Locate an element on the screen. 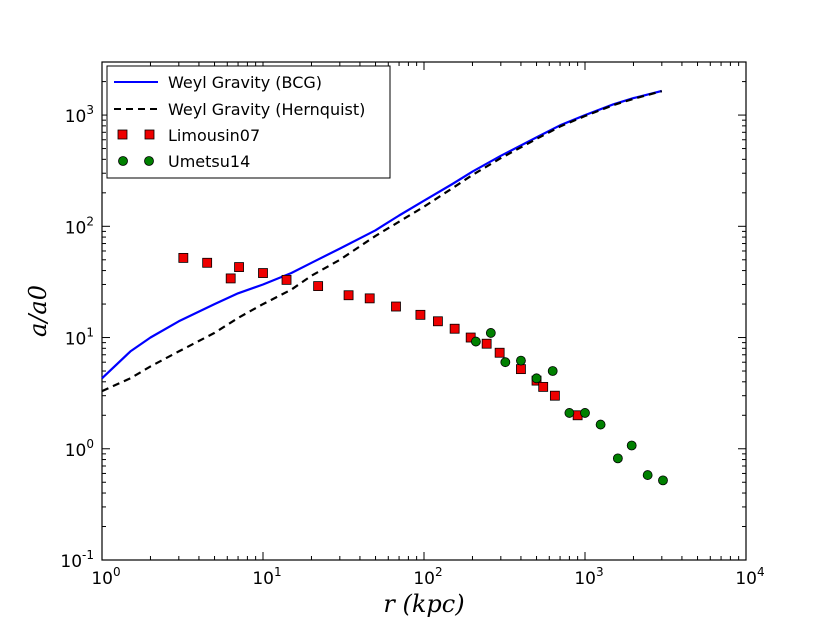  x-tick-label: 10² is located at coordinates (427, 577).